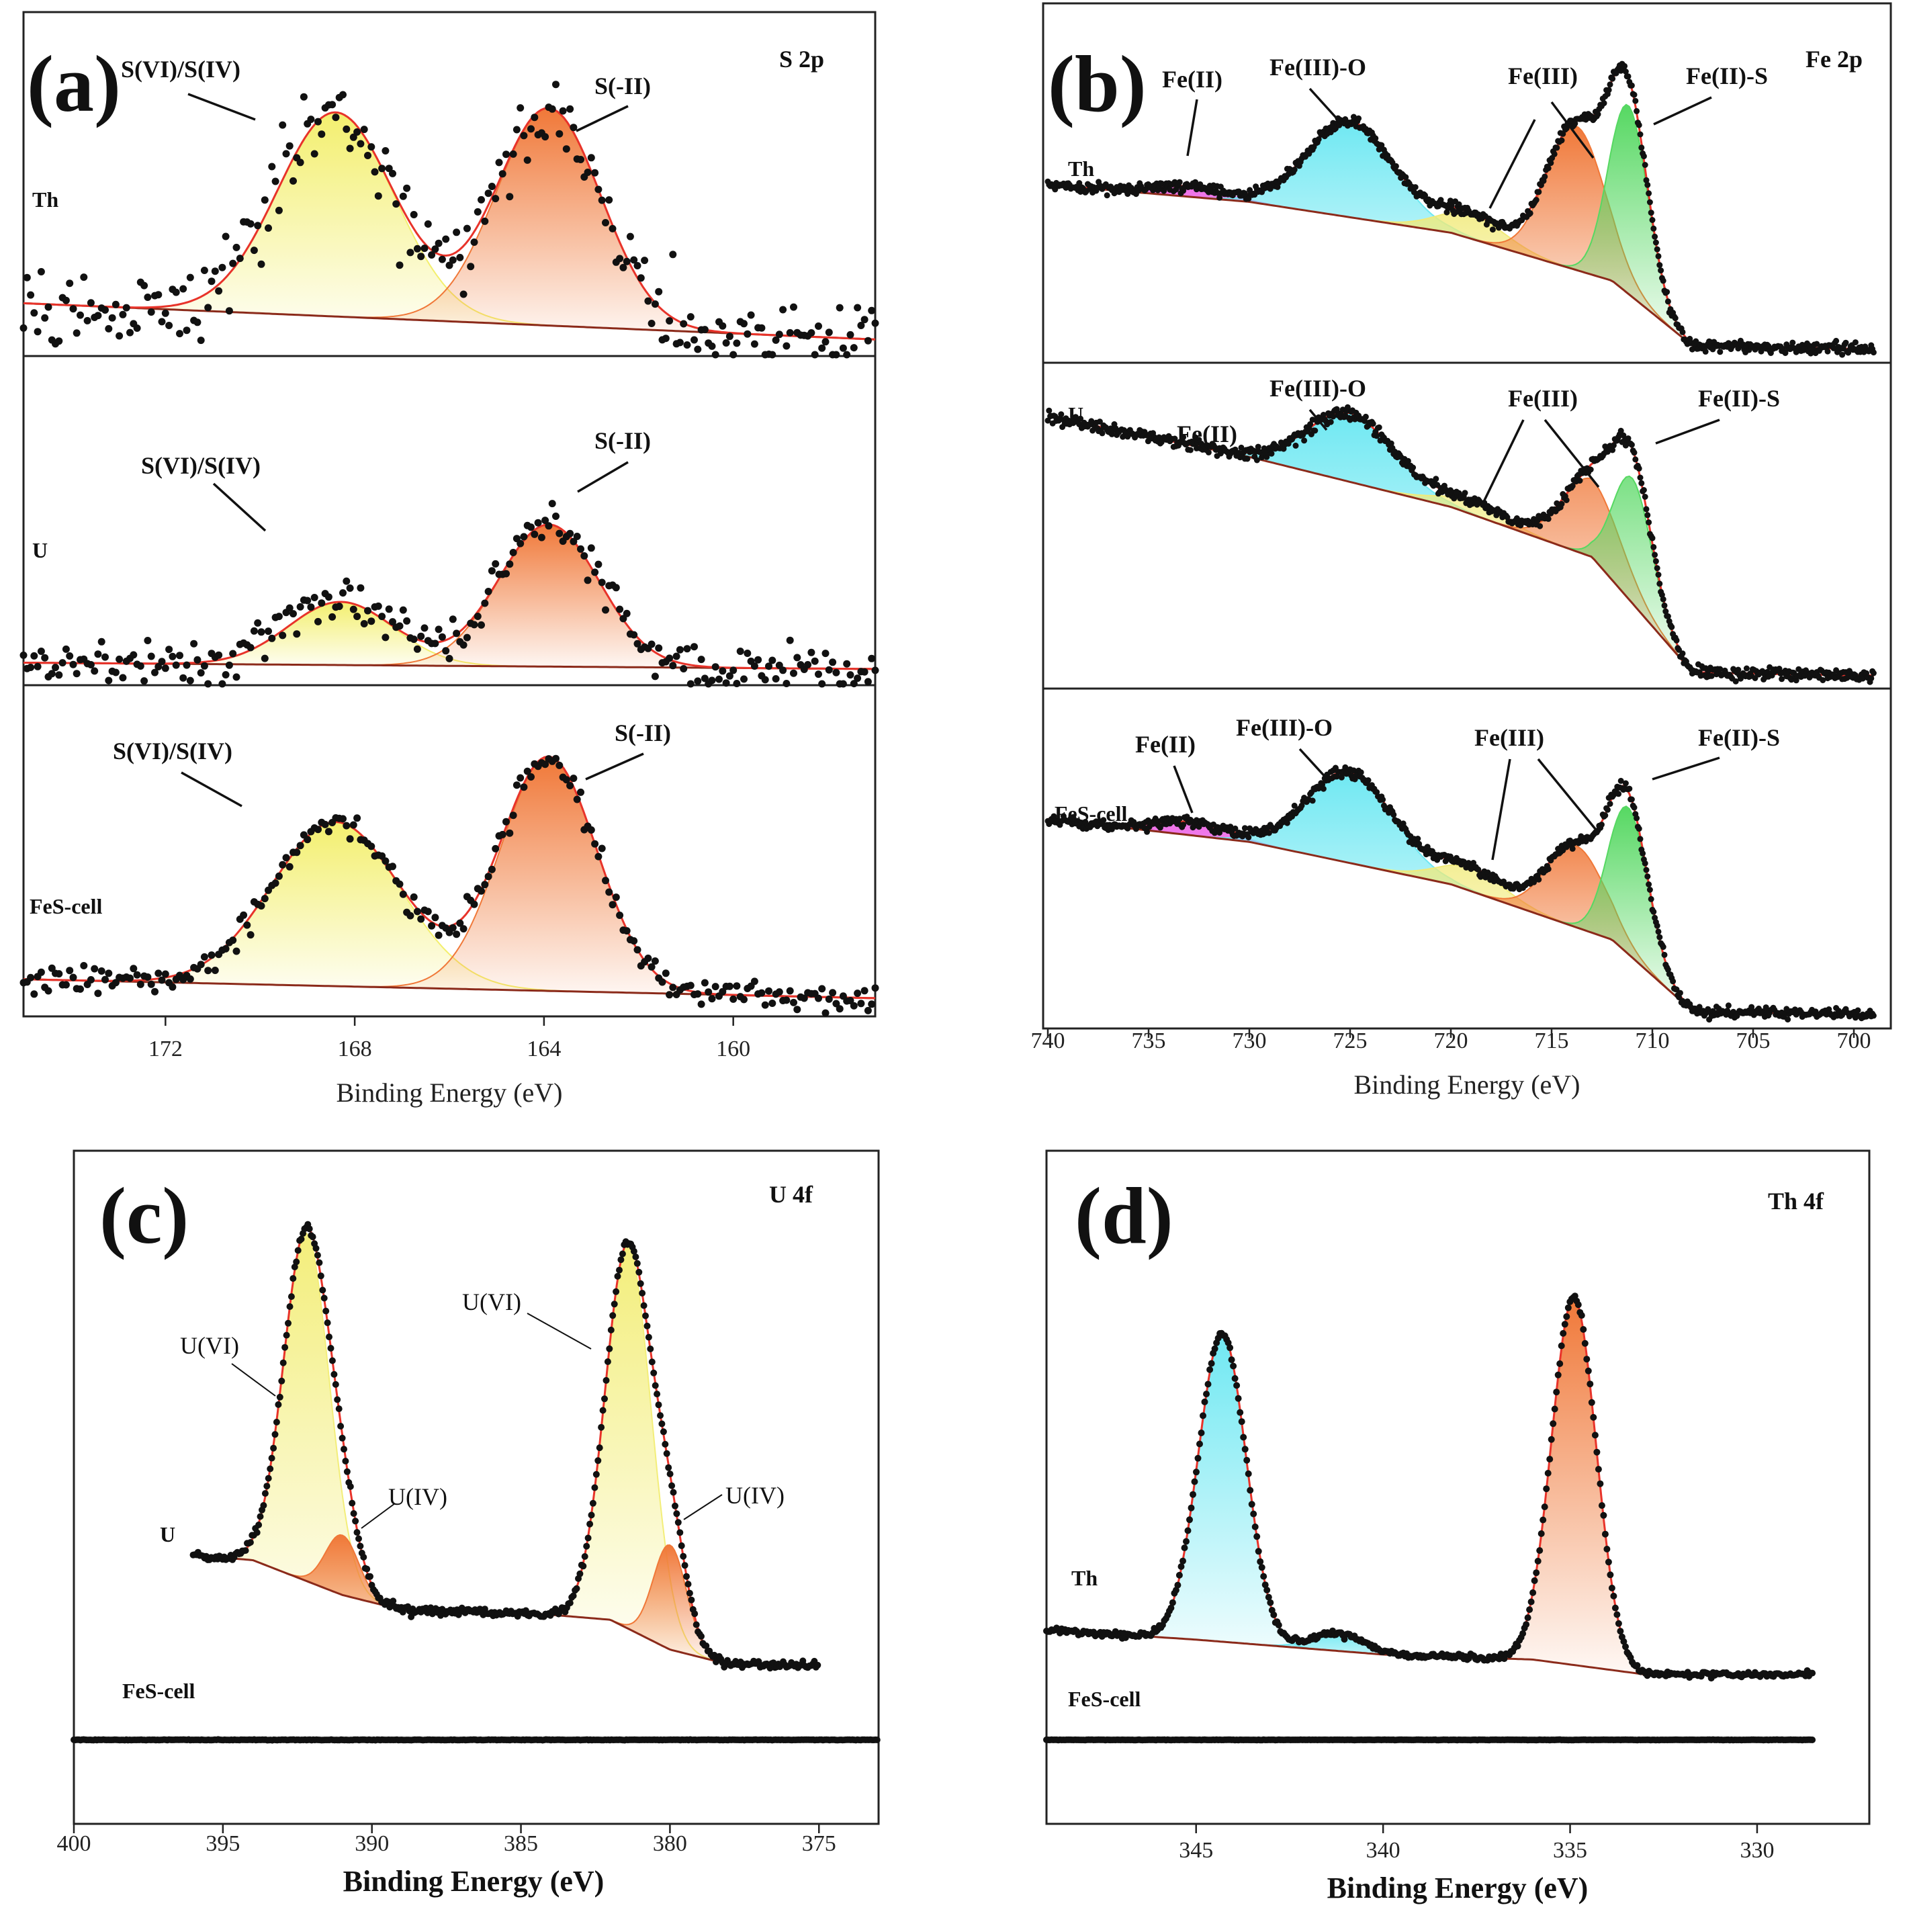 The height and width of the screenshot is (1932, 1917). What do you see at coordinates (603, 477) in the screenshot?
I see `panel-a-u-arrow-sii` at bounding box center [603, 477].